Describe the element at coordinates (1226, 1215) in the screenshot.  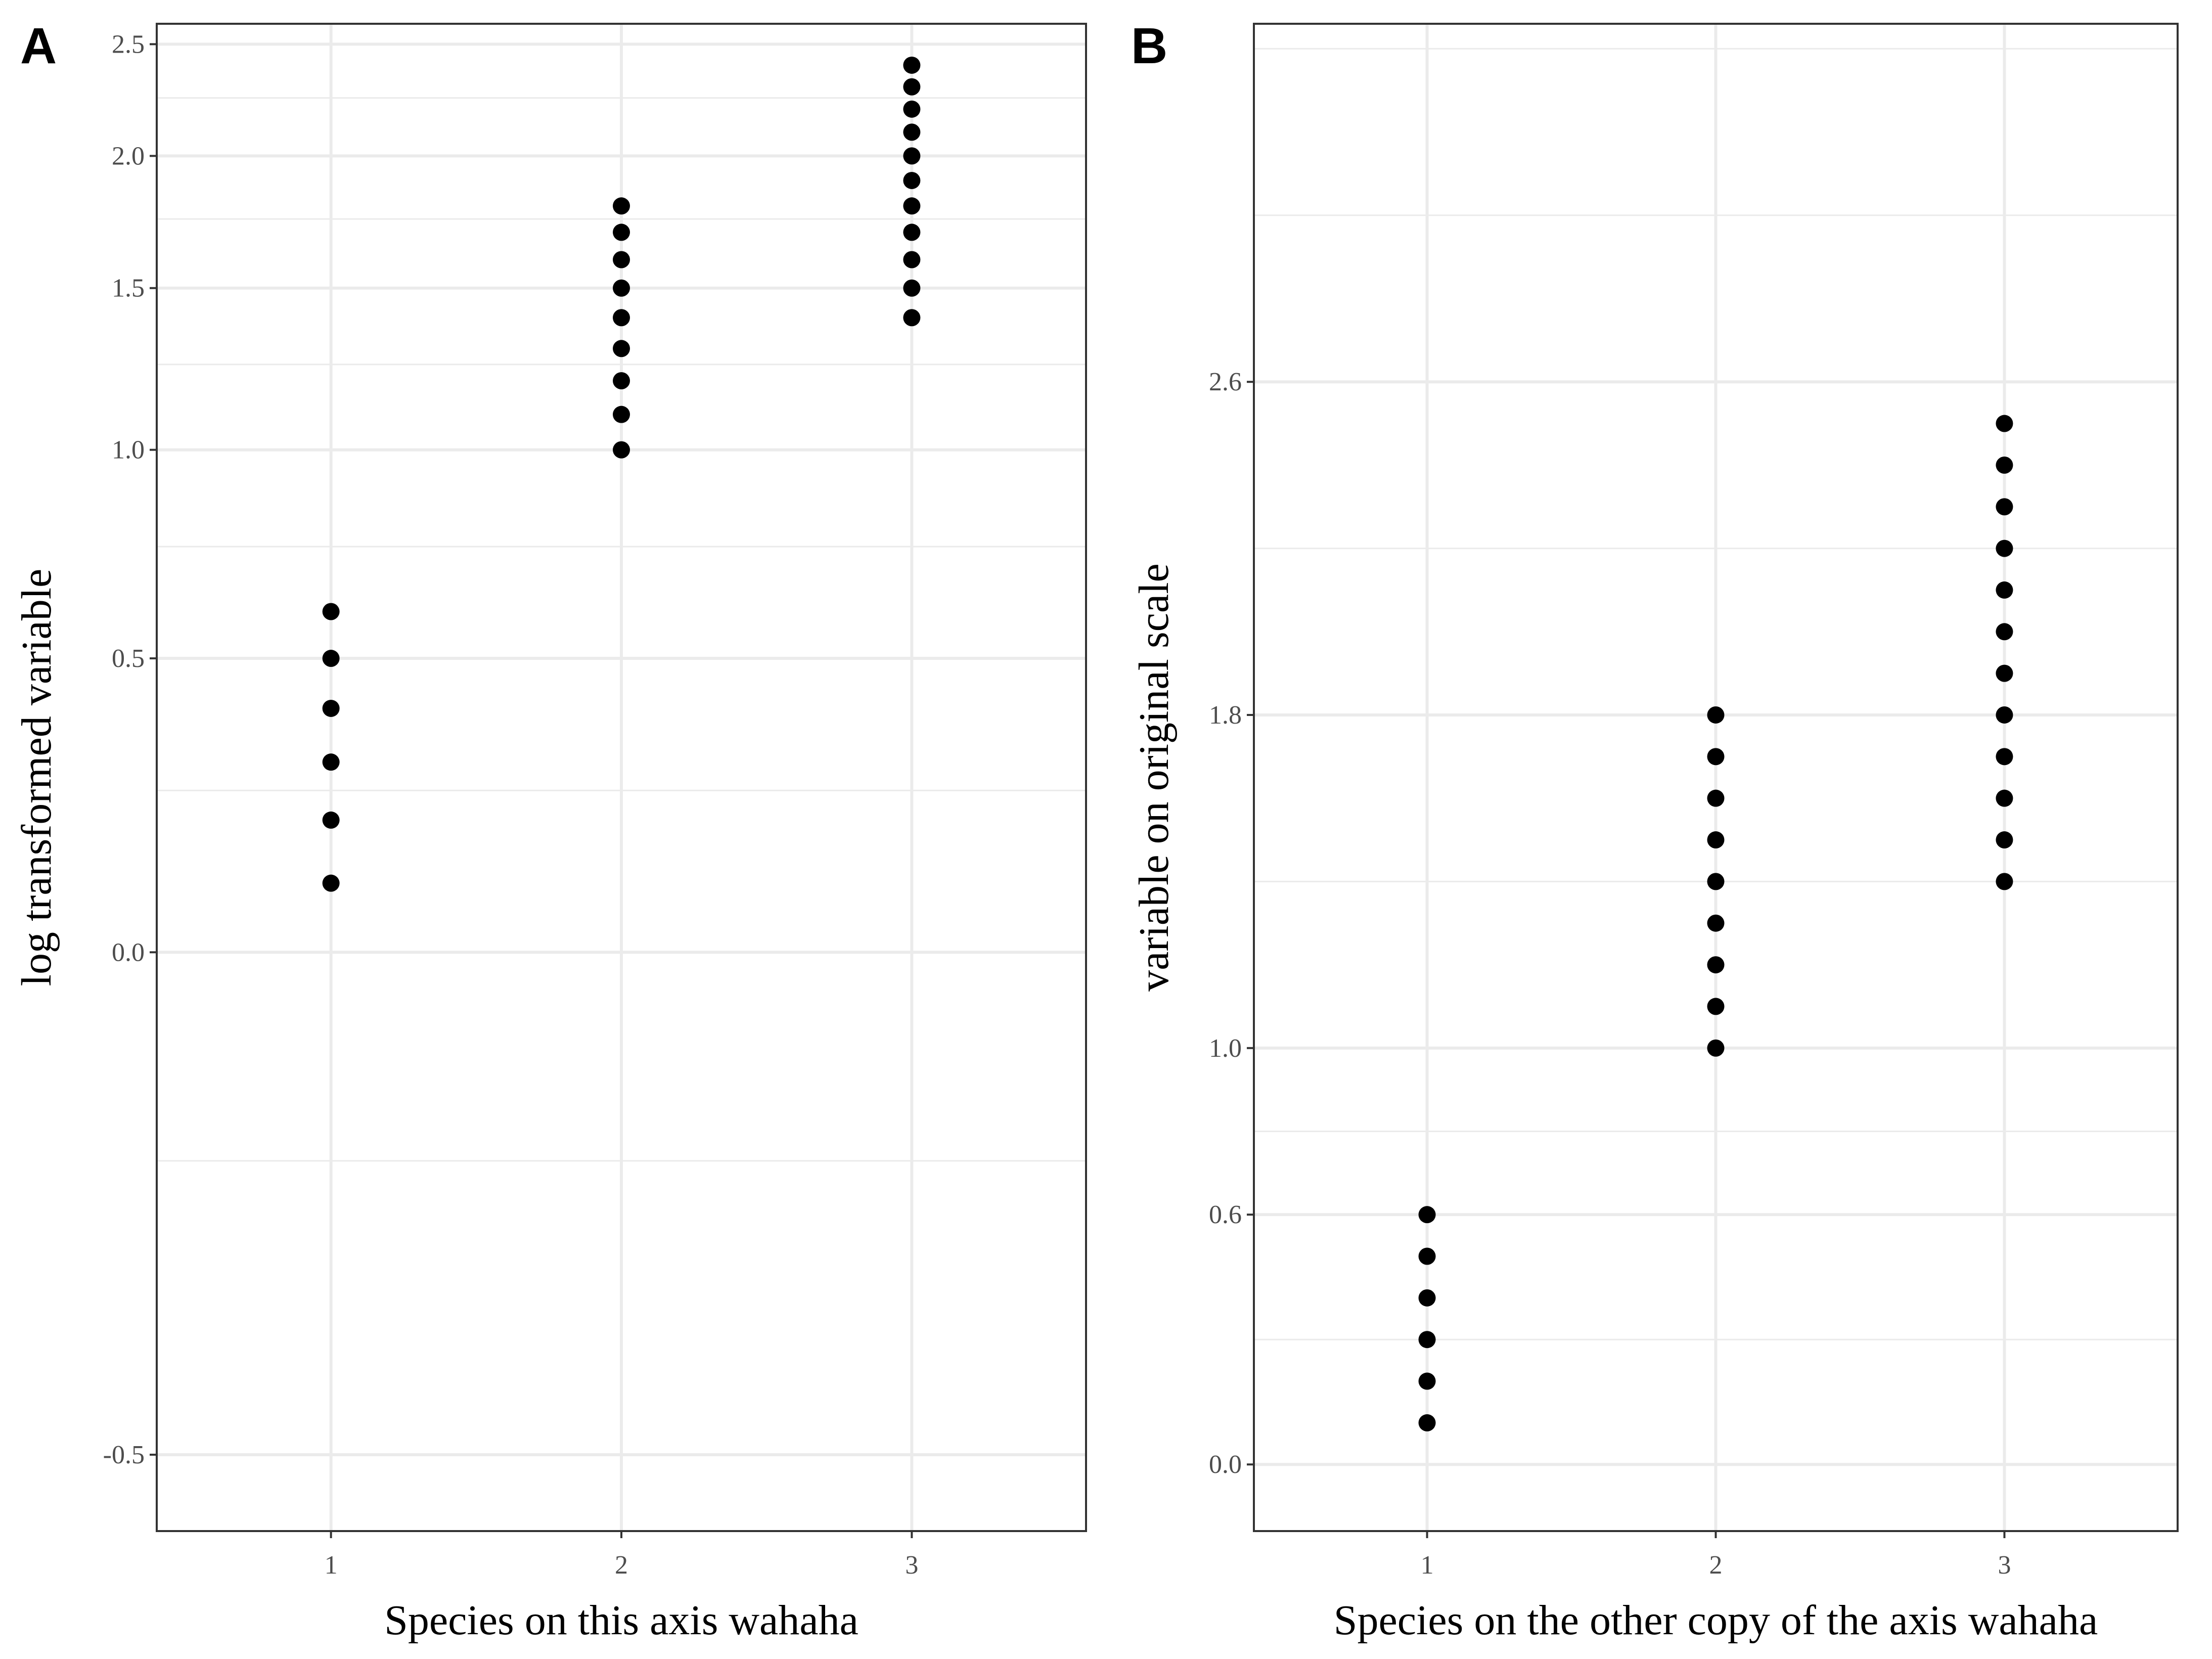
I see `y-tick-label: 0.6` at that location.